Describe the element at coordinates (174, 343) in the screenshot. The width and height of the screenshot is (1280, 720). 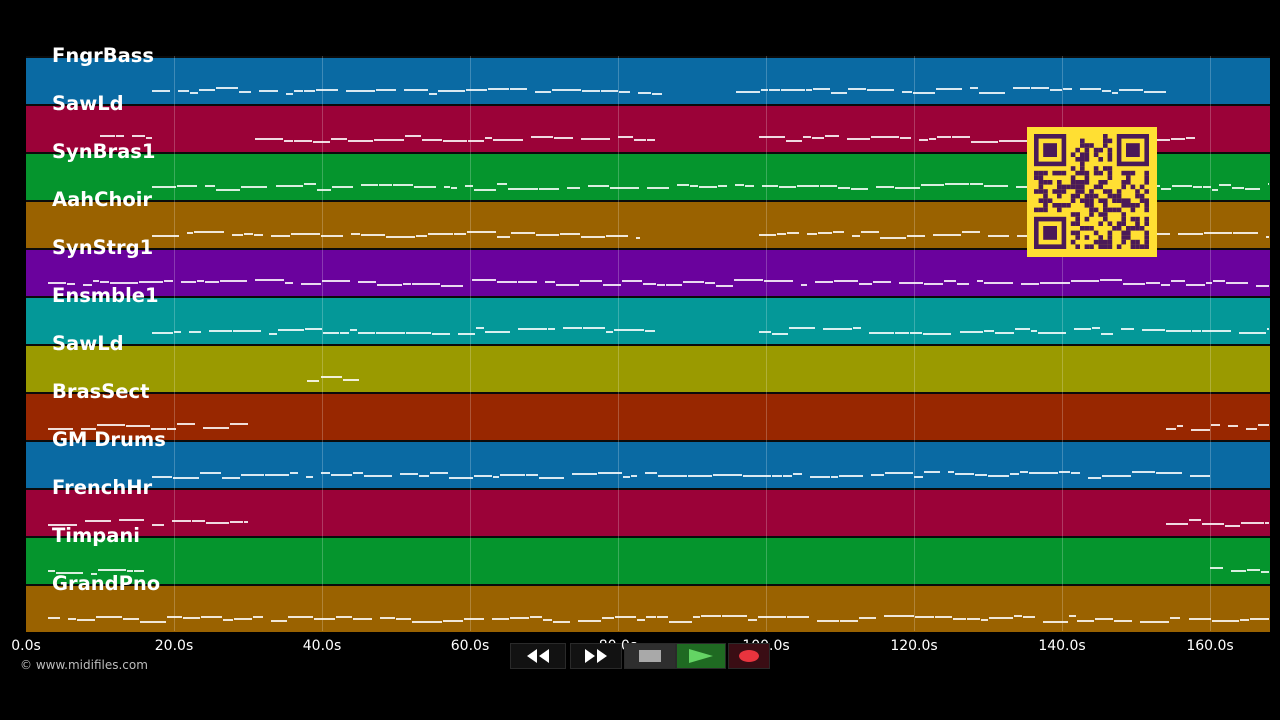
I see `time-gridline` at that location.